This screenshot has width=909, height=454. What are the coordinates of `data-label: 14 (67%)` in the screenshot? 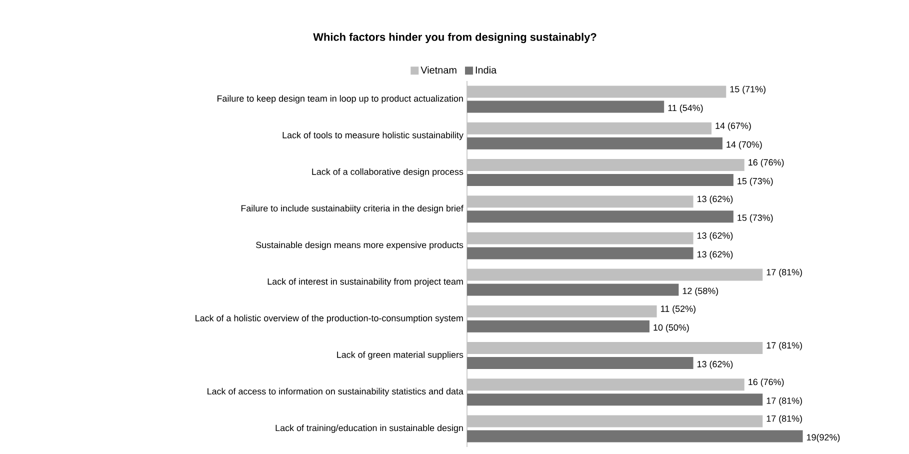 It's located at (733, 126).